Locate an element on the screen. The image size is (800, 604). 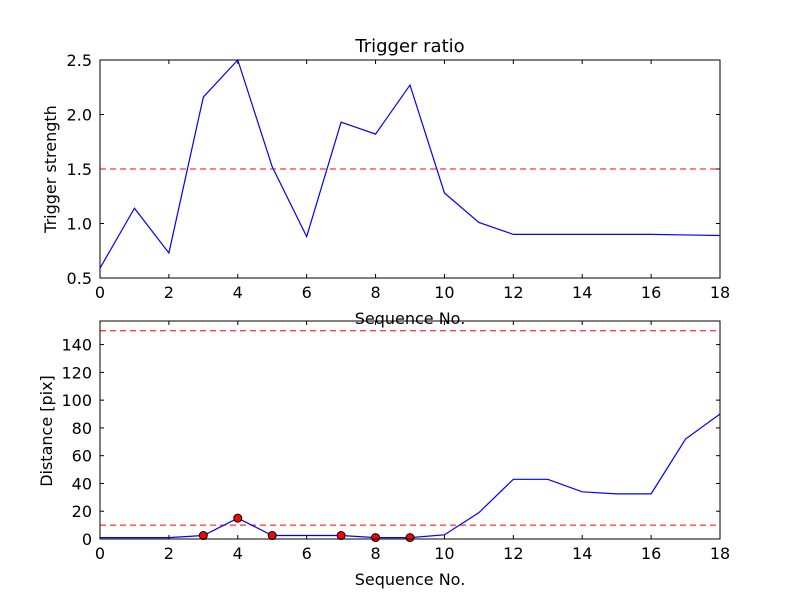
y-tick-label: 40 is located at coordinates (82, 483).